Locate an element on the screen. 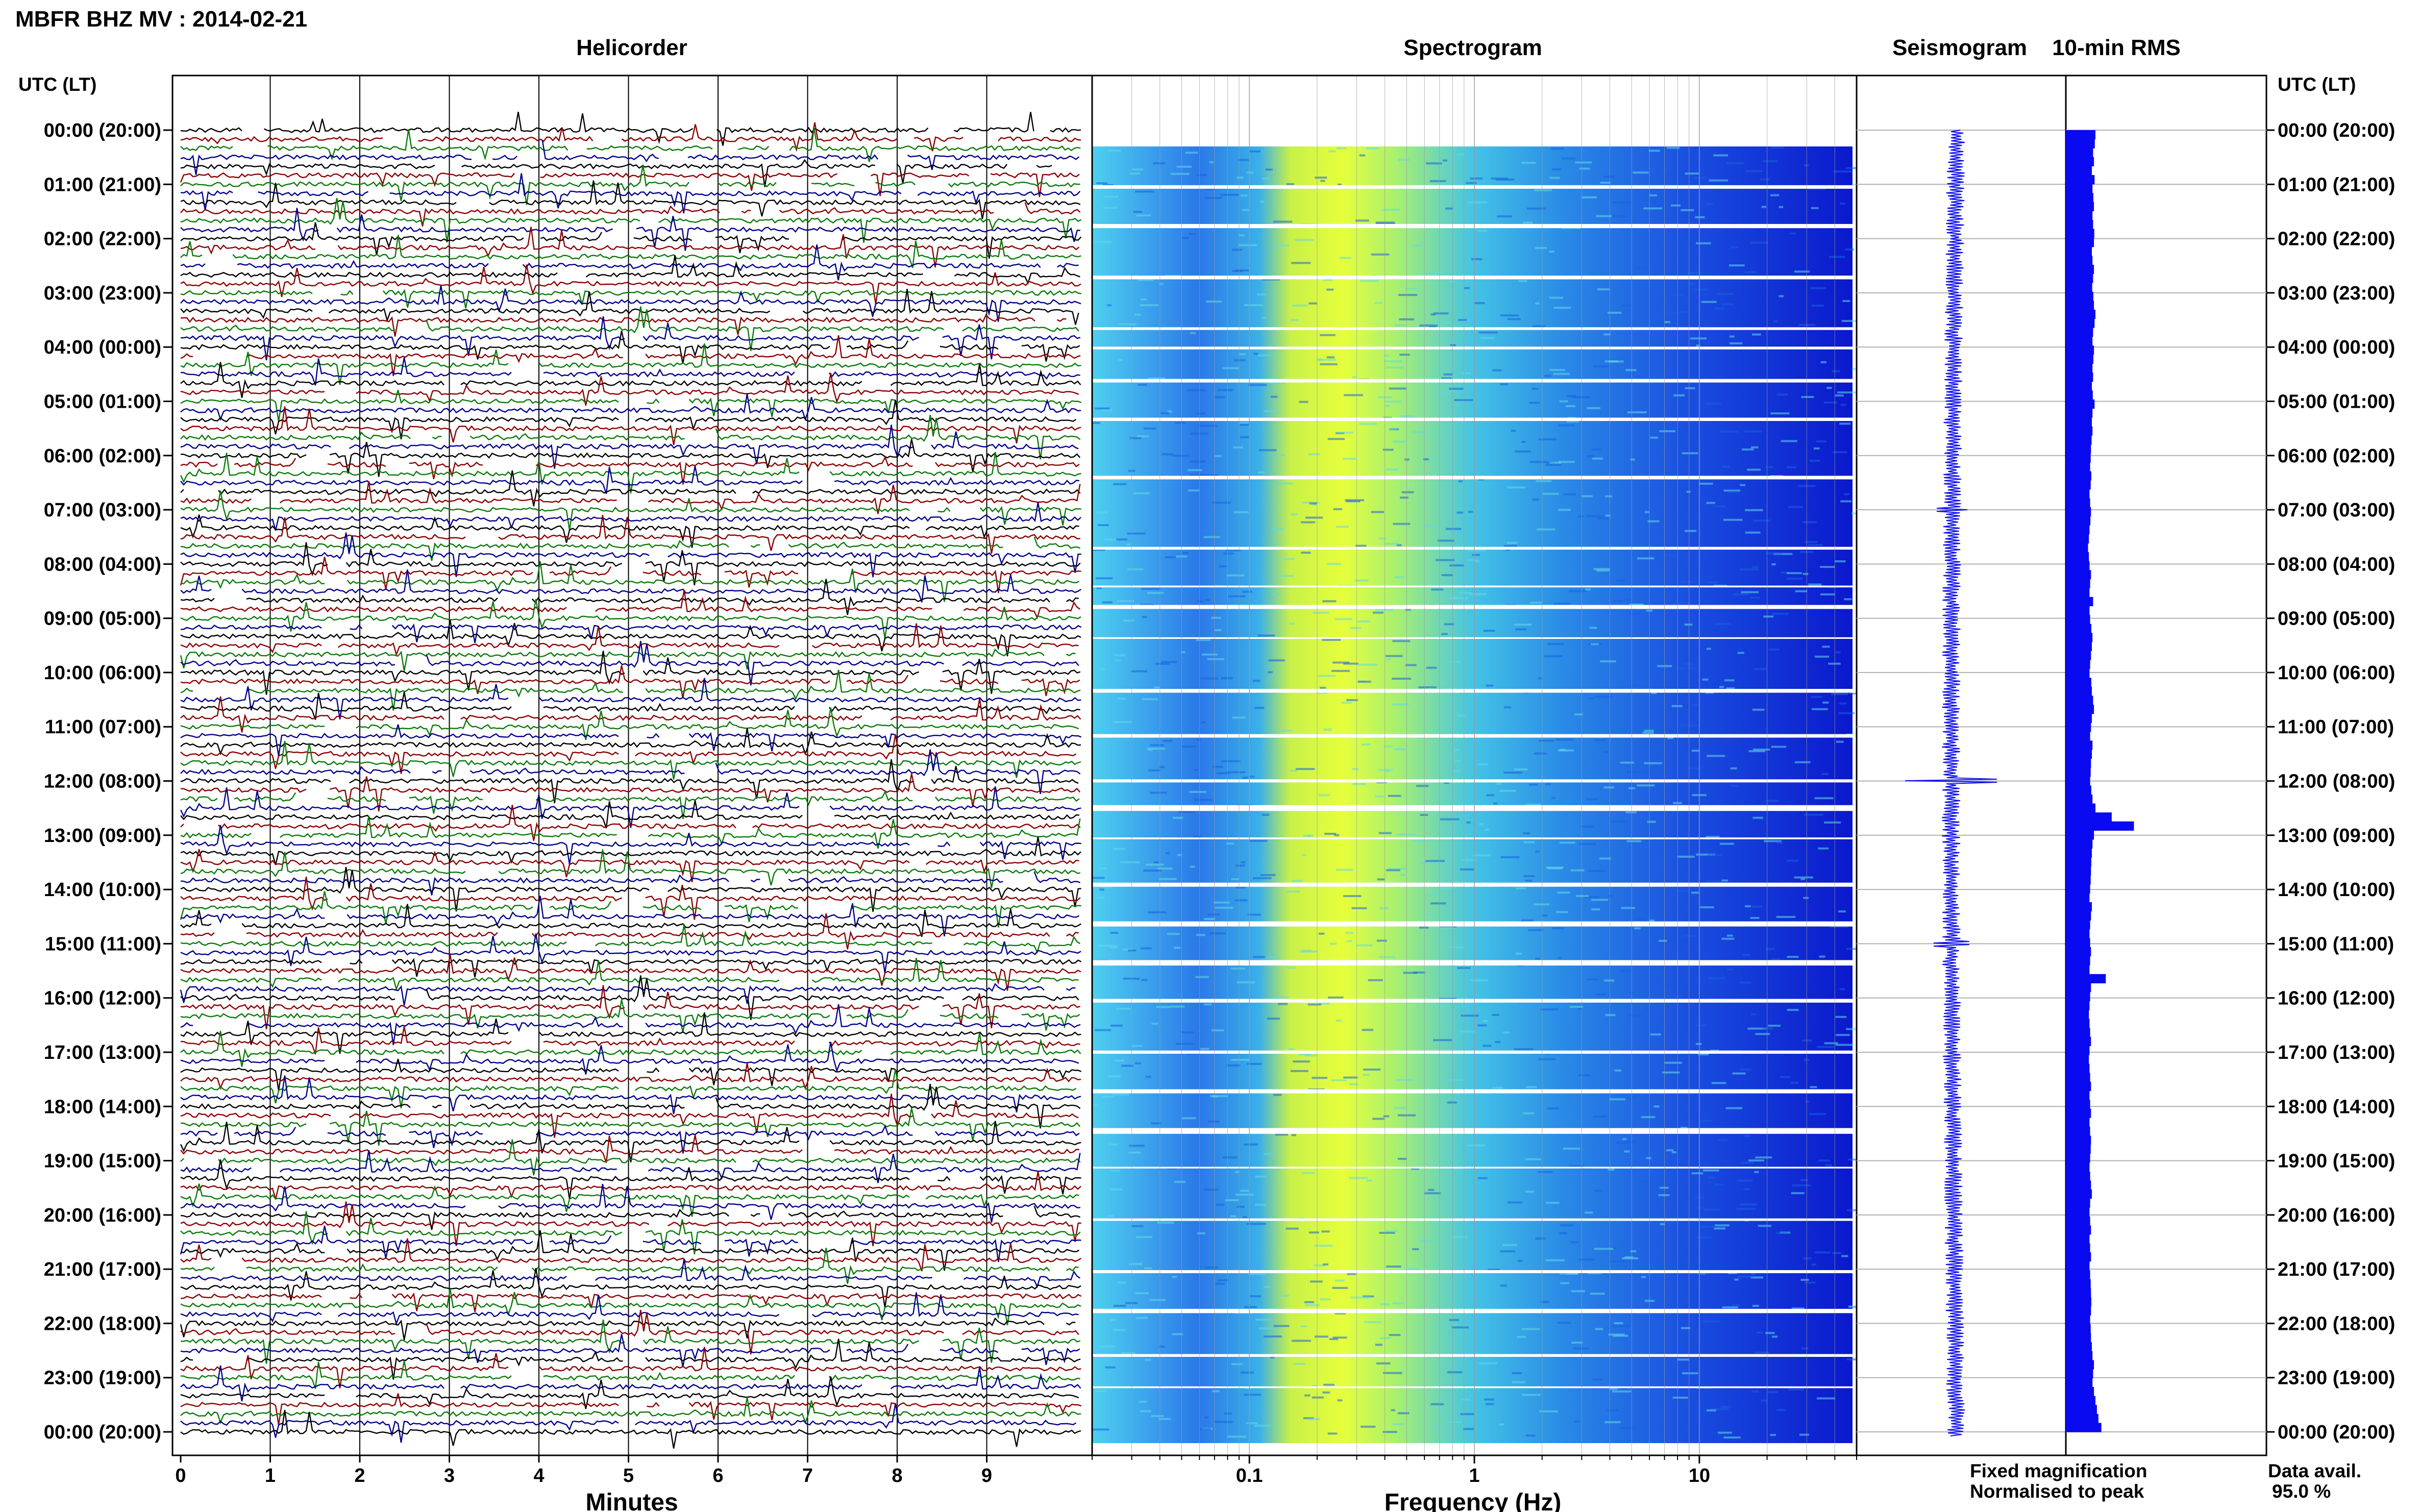 The image size is (2419, 1512). minute-tick-label: 5 is located at coordinates (628, 1475).